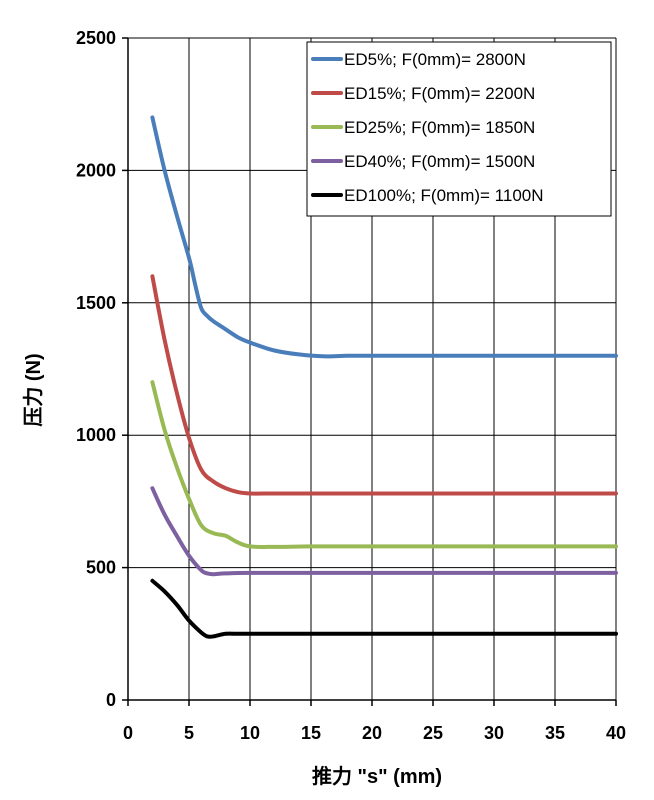 The height and width of the screenshot is (800, 654). I want to click on legend-box, so click(459, 129).